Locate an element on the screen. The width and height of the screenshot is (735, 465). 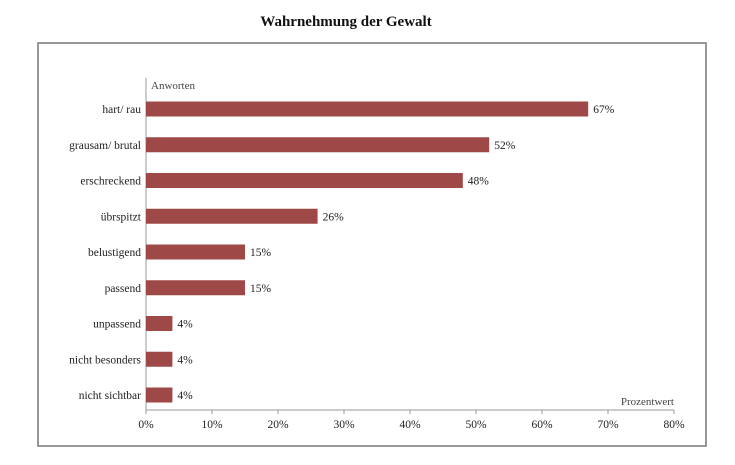
x-tick-label: 20% is located at coordinates (278, 425).